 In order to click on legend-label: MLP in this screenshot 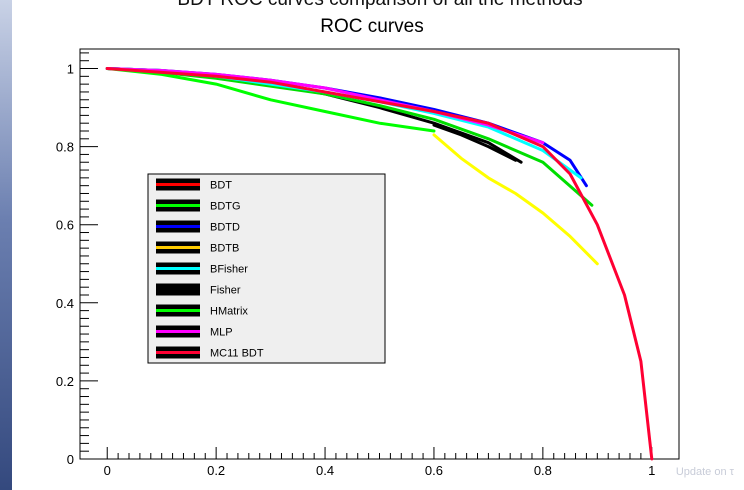, I will do `click(221, 333)`.